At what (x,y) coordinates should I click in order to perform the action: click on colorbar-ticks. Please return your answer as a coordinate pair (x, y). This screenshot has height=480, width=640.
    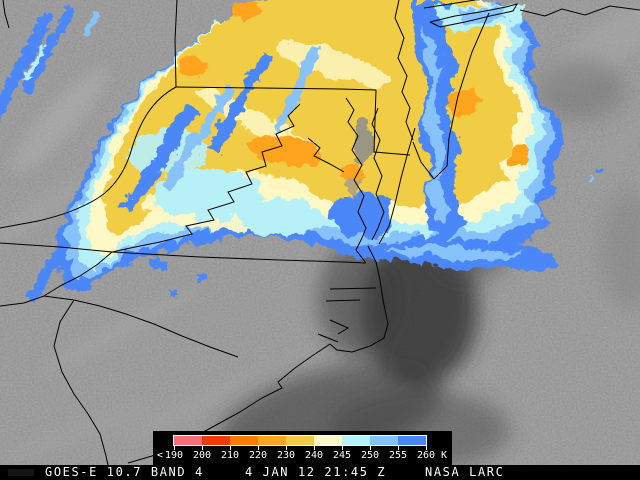
    Looking at the image, I should click on (301, 448).